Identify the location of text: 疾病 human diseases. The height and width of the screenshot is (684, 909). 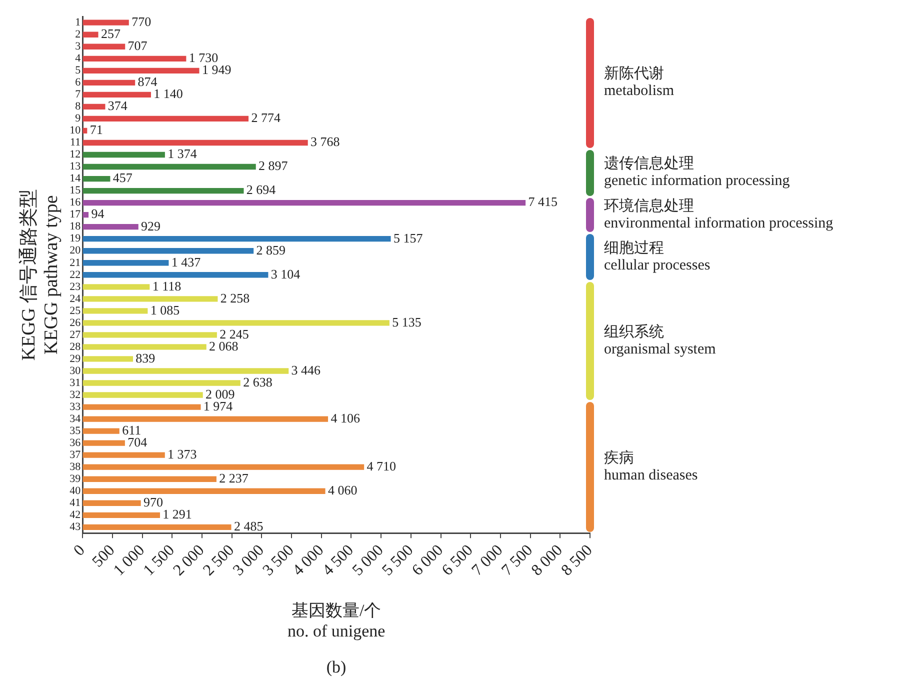
(651, 467).